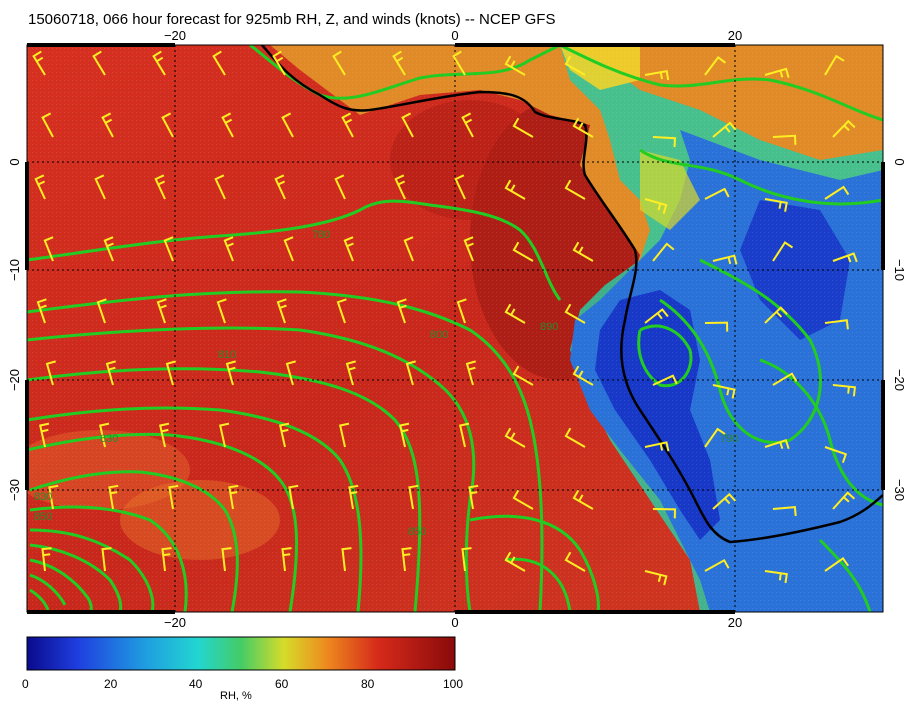 The image size is (906, 714). I want to click on bottom-lon-label: 20, so click(735, 622).